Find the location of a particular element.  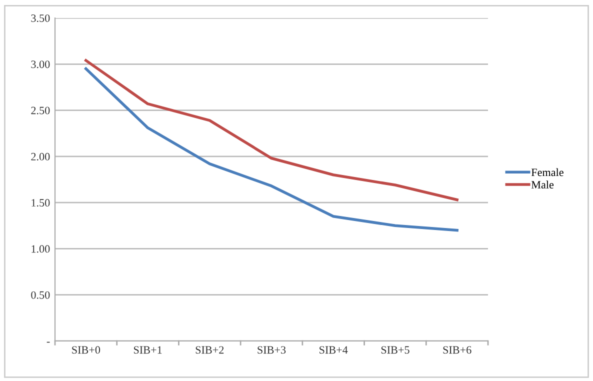

y-tick-label: 3.00 is located at coordinates (40, 64).